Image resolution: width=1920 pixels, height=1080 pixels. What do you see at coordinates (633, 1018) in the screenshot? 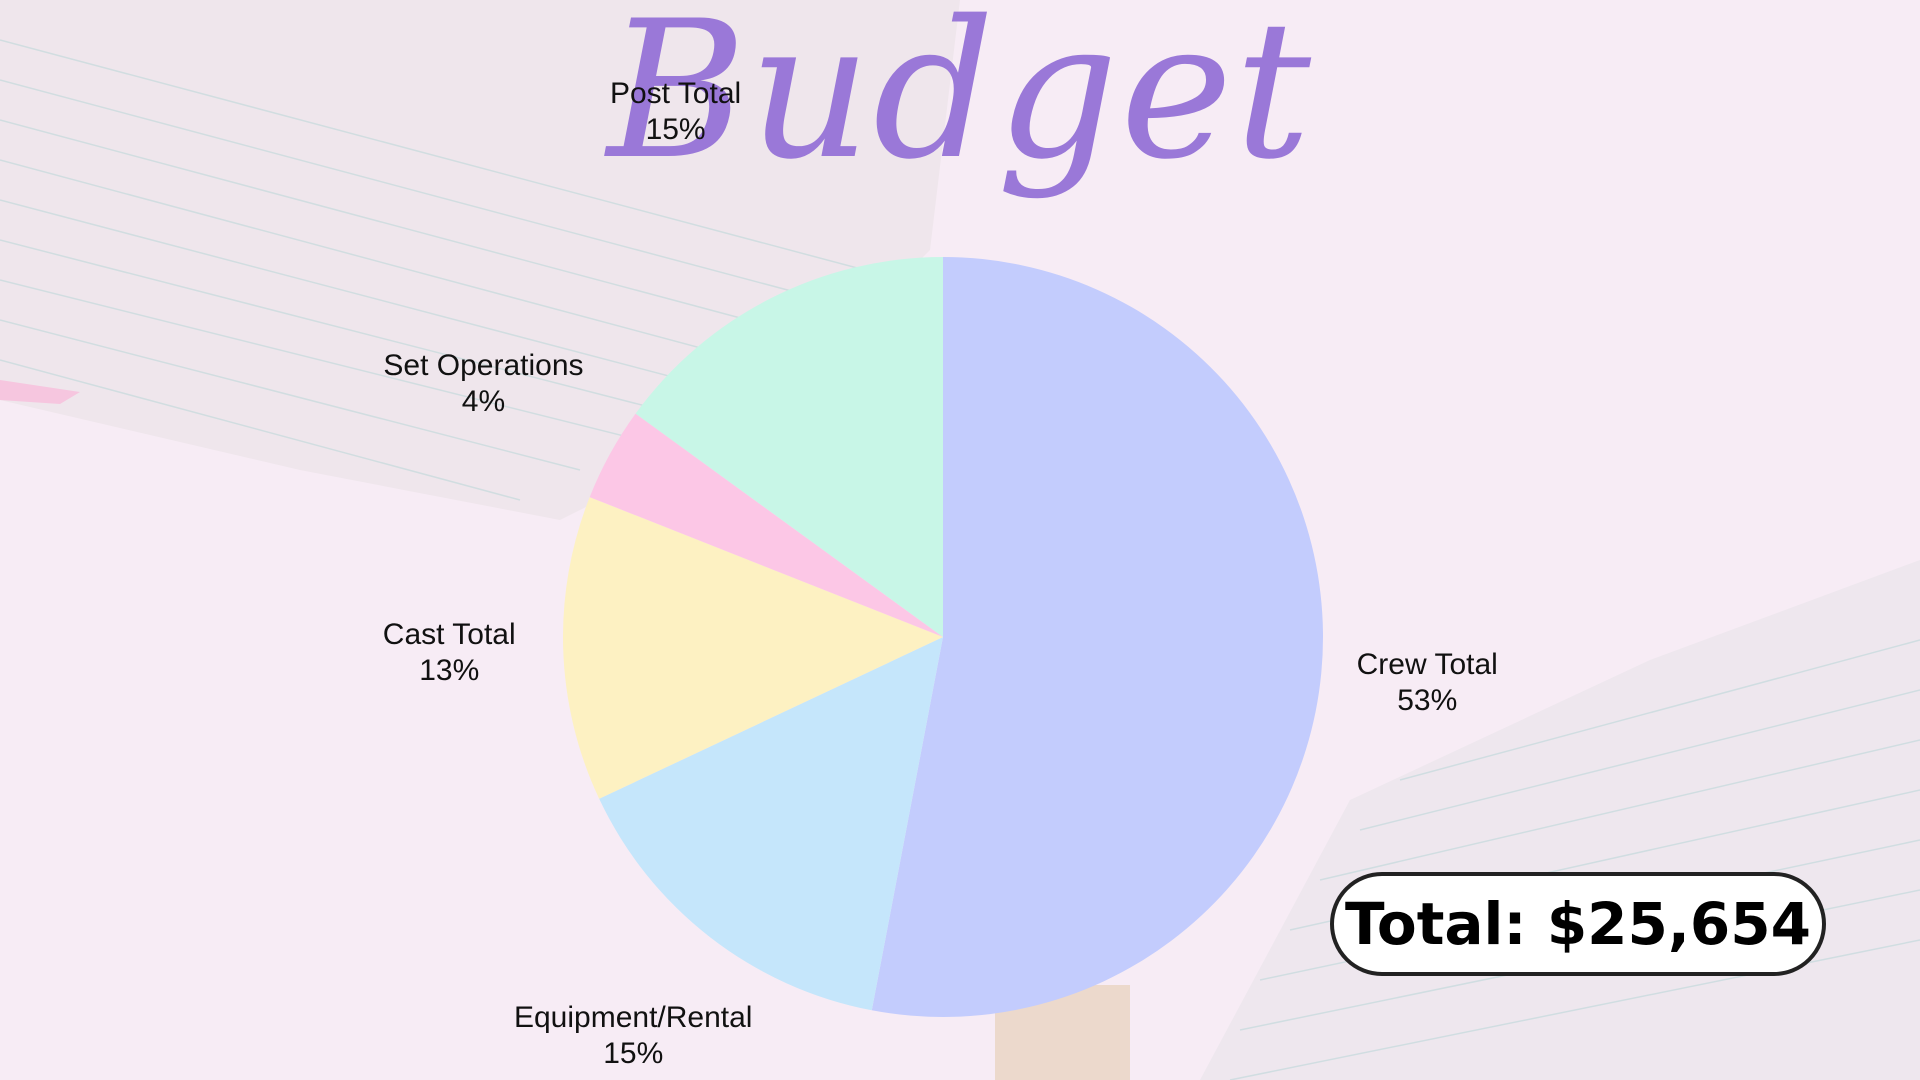
I see `slice-label-name: Equipment/Rental` at bounding box center [633, 1018].